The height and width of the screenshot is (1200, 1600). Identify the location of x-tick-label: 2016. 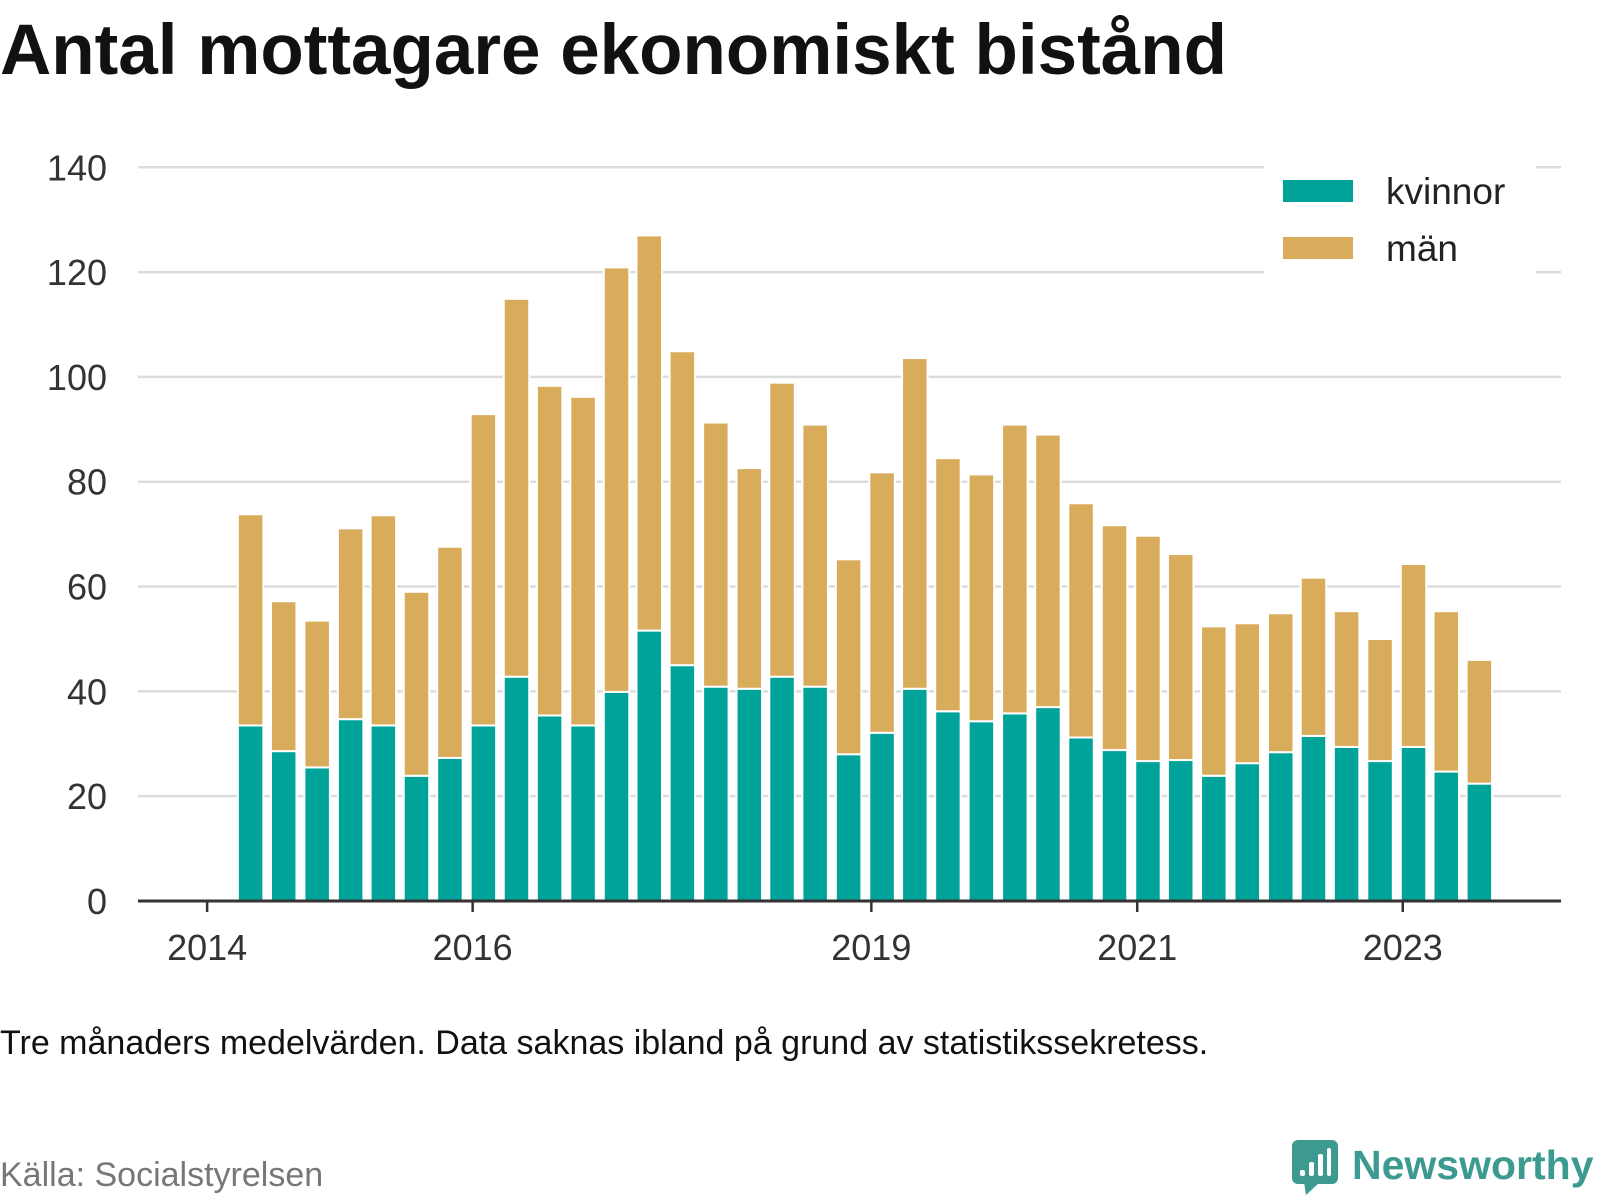
(473, 947).